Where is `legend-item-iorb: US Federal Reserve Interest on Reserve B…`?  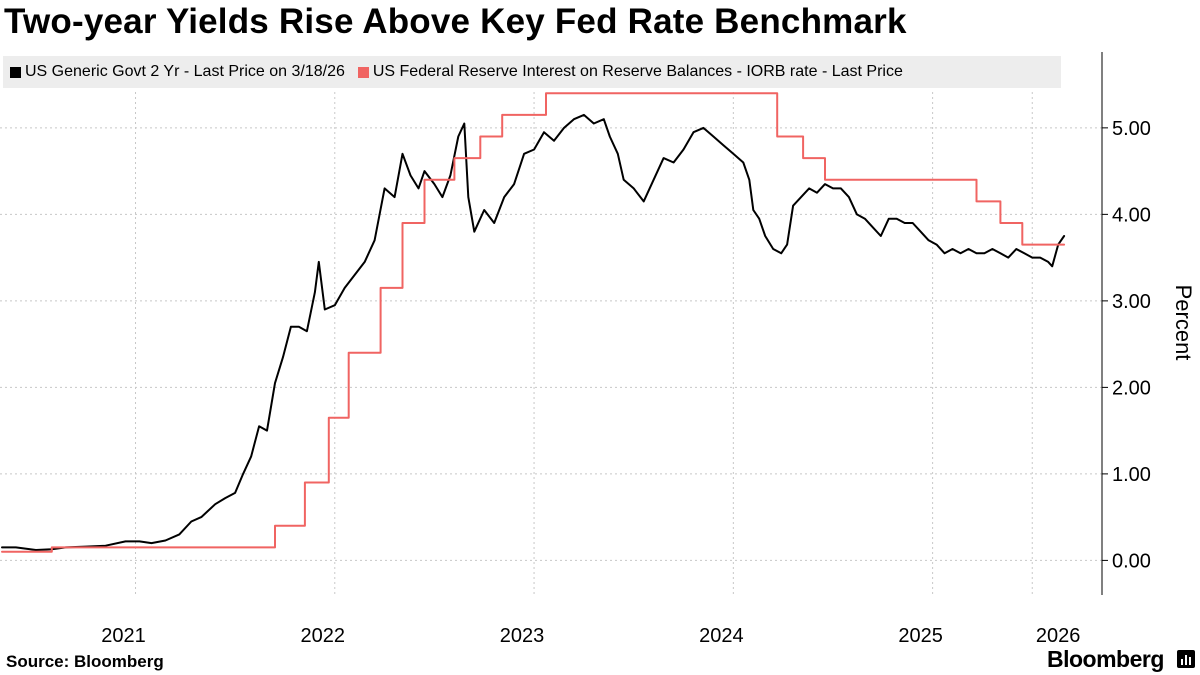 legend-item-iorb: US Federal Reserve Interest on Reserve B… is located at coordinates (630, 72).